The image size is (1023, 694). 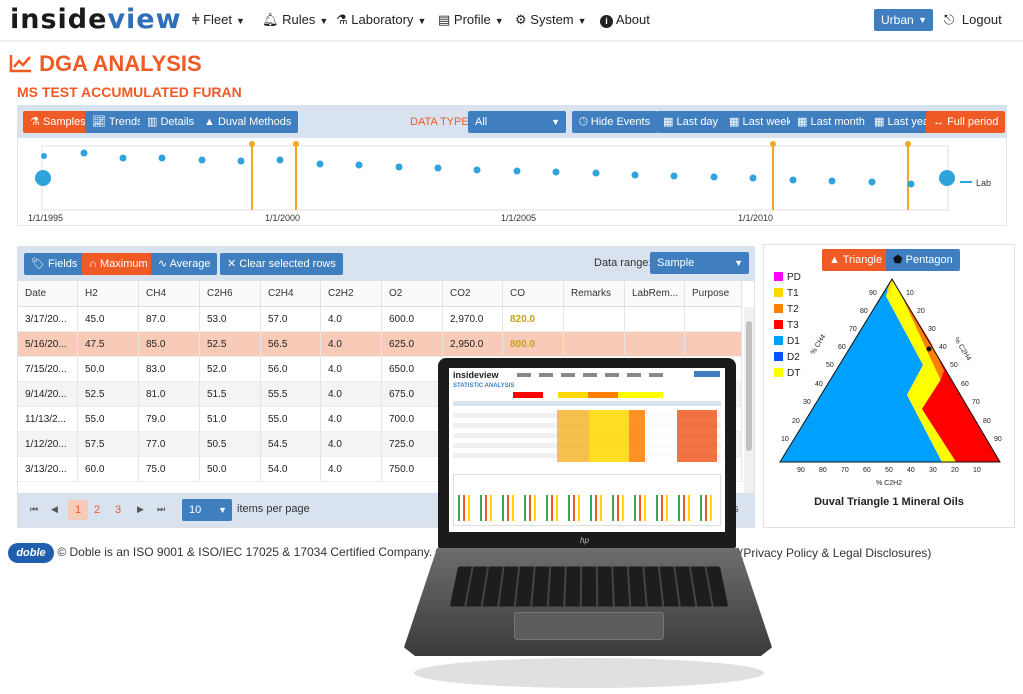 I want to click on clear-selected-rows-button: ✕ Clear selected rows, so click(x=281, y=264).